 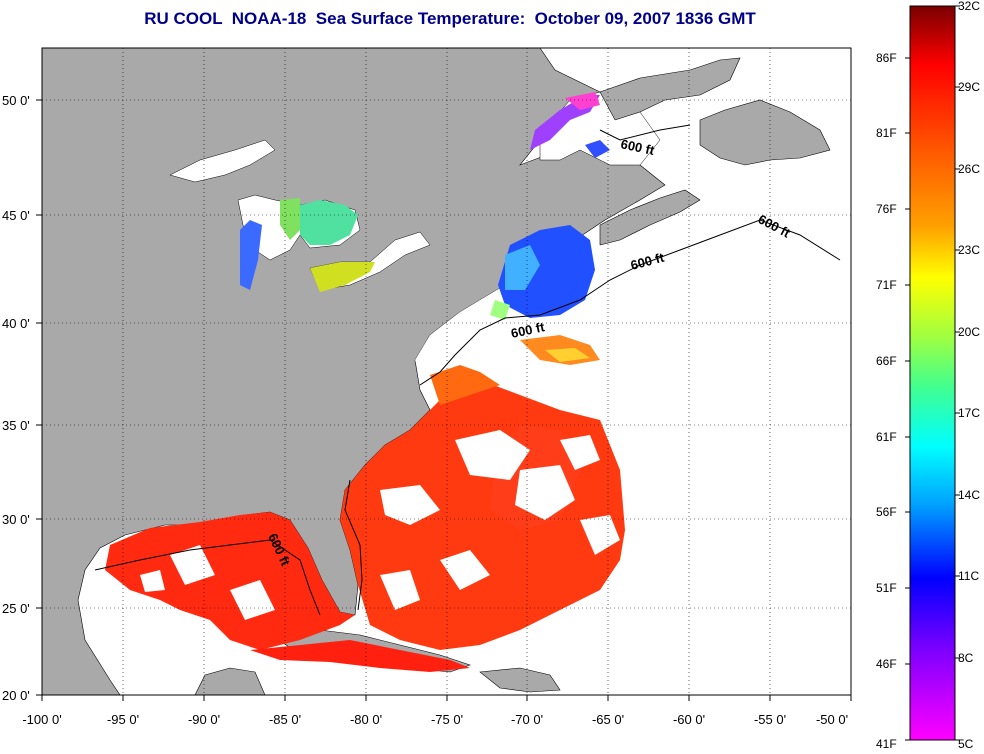 I want to click on colorbar-c-label: 14C, so click(x=969, y=495).